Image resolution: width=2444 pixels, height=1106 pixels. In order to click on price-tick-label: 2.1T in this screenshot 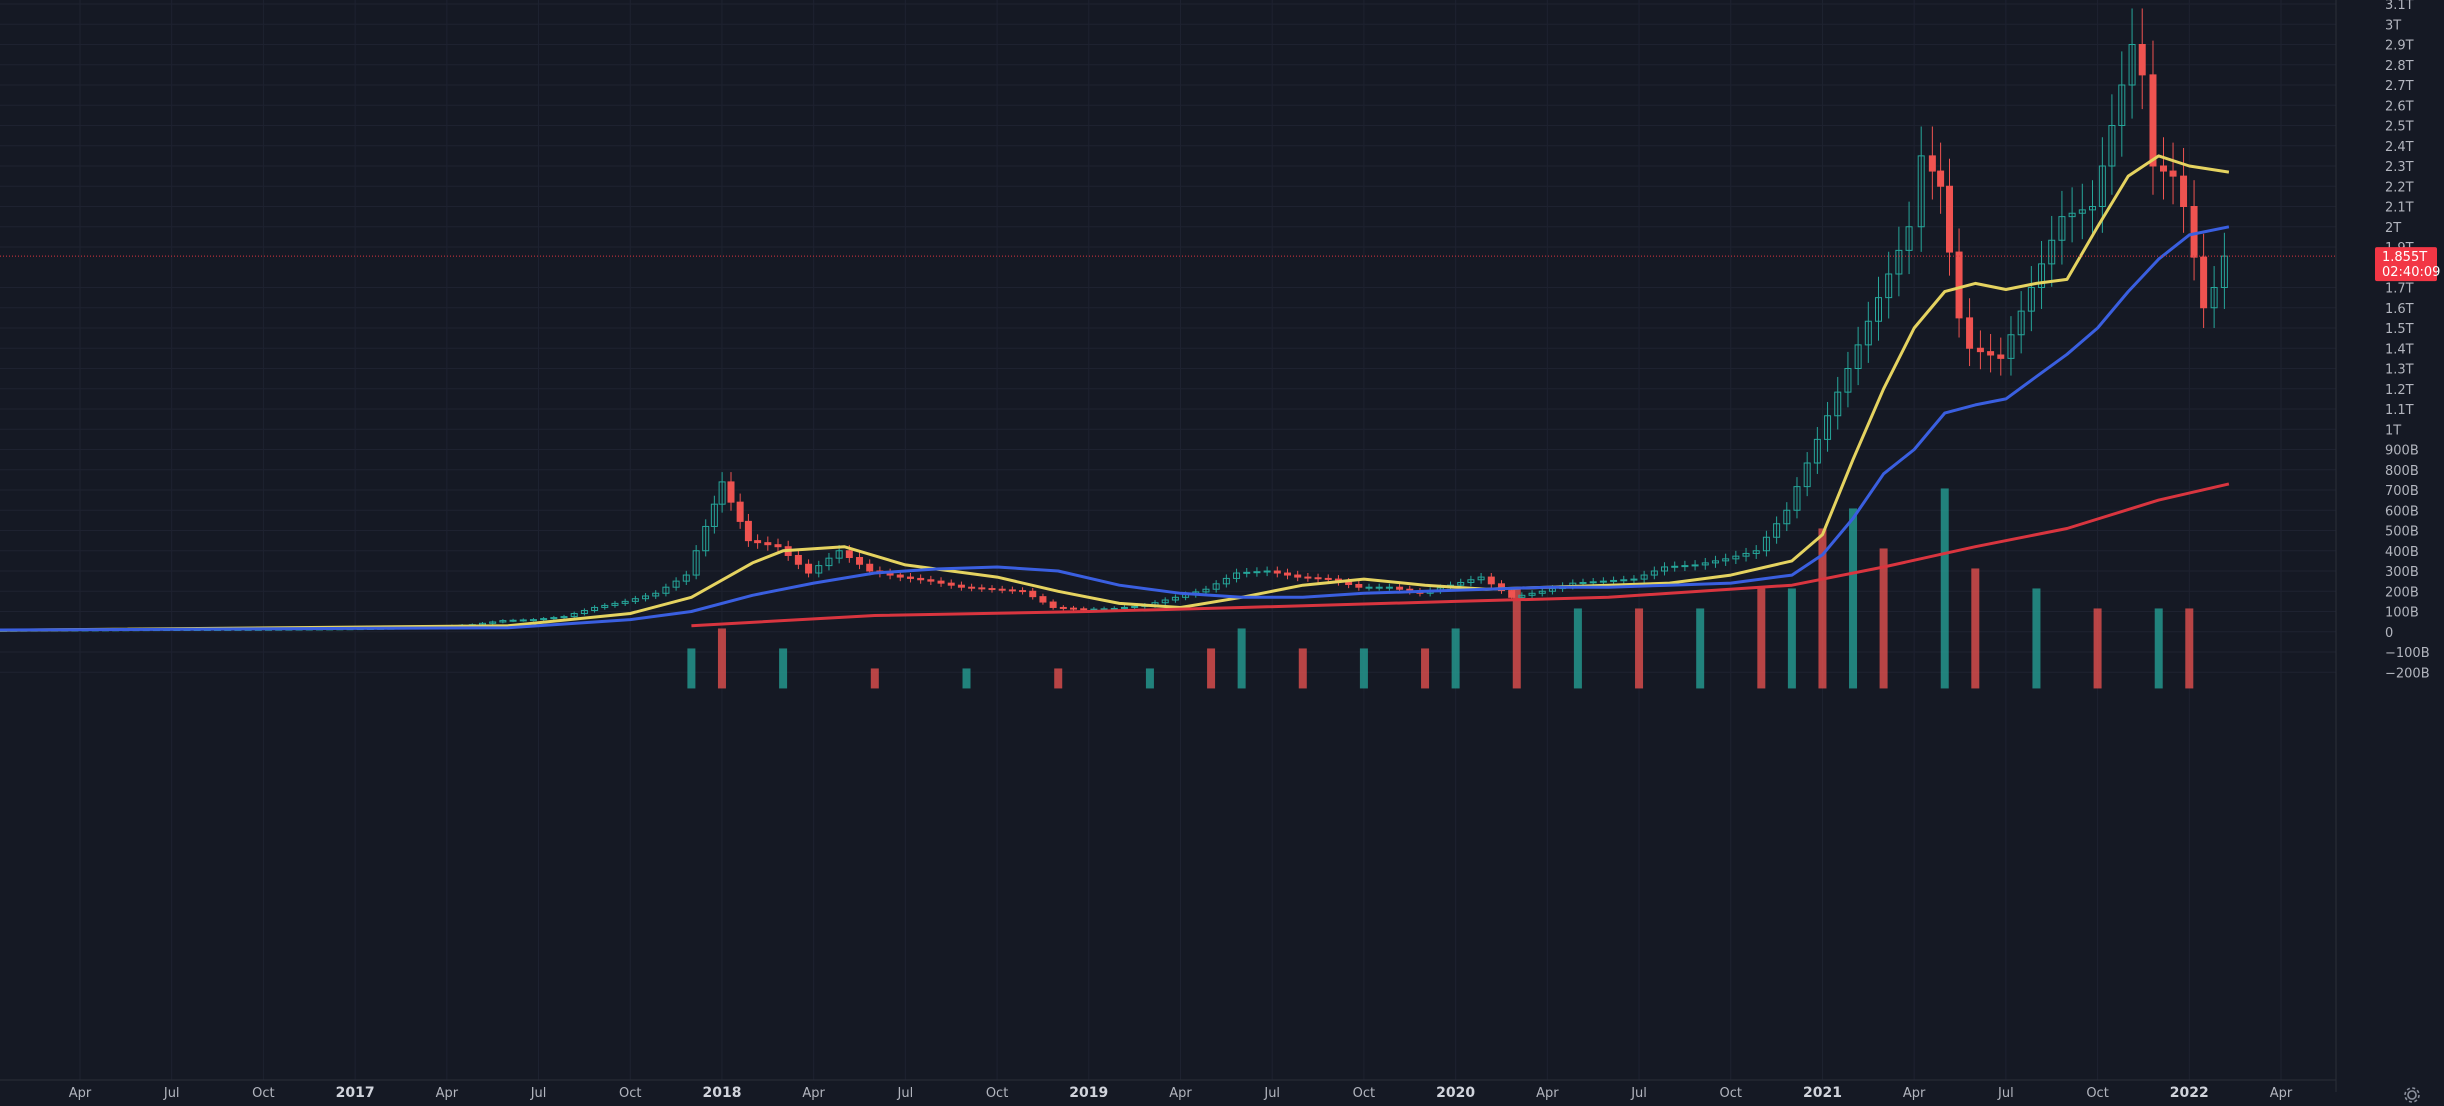, I will do `click(2399, 208)`.